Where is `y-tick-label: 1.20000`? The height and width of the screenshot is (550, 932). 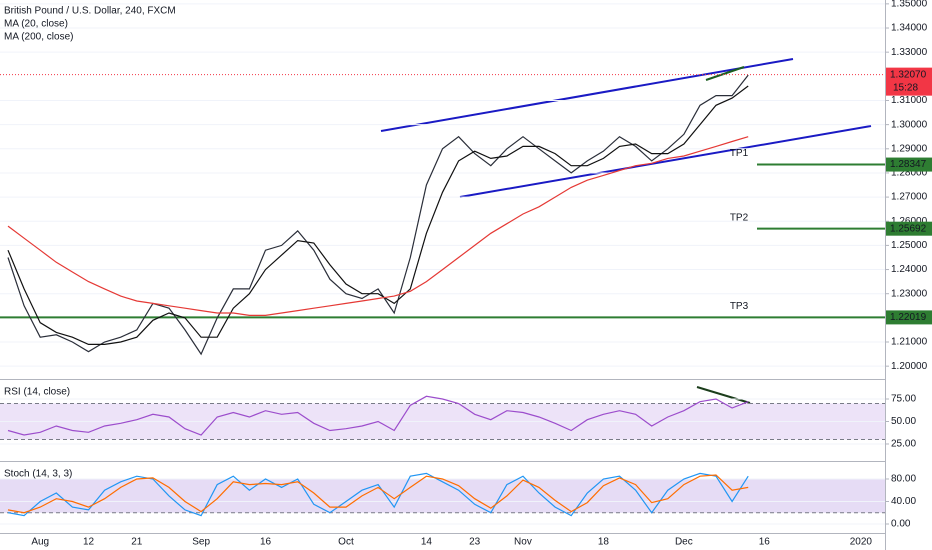
y-tick-label: 1.20000 is located at coordinates (909, 366).